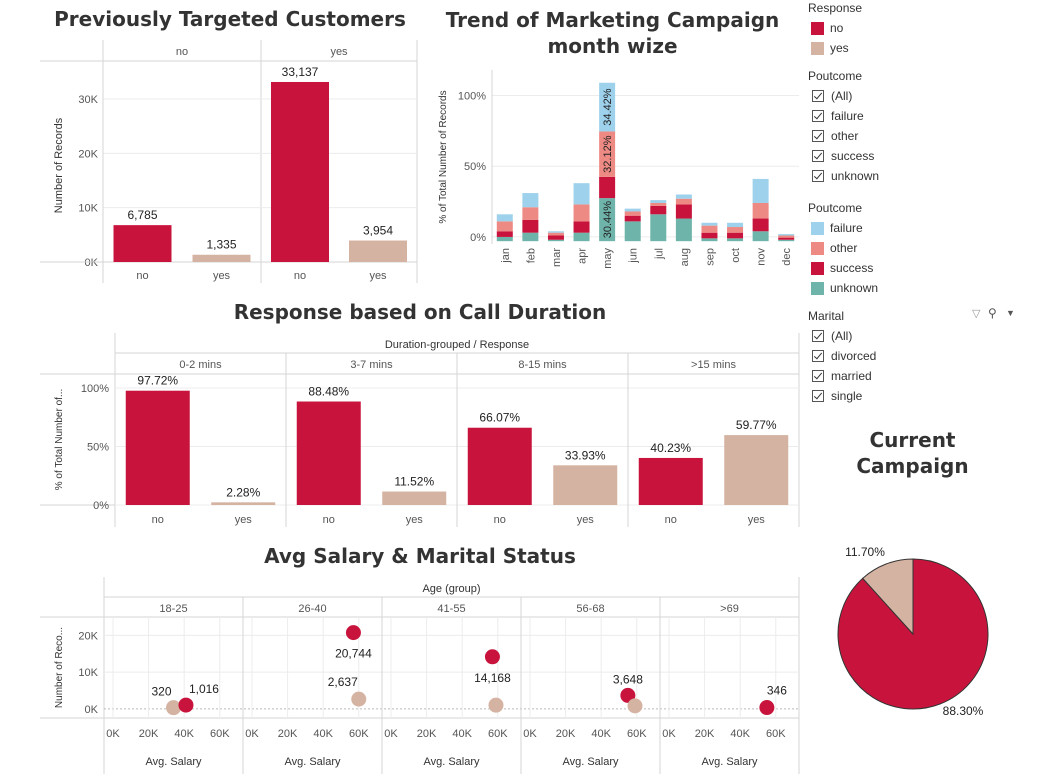 The image size is (1037, 781). Describe the element at coordinates (762, 257) in the screenshot. I see `x-tick-label: nov` at that location.